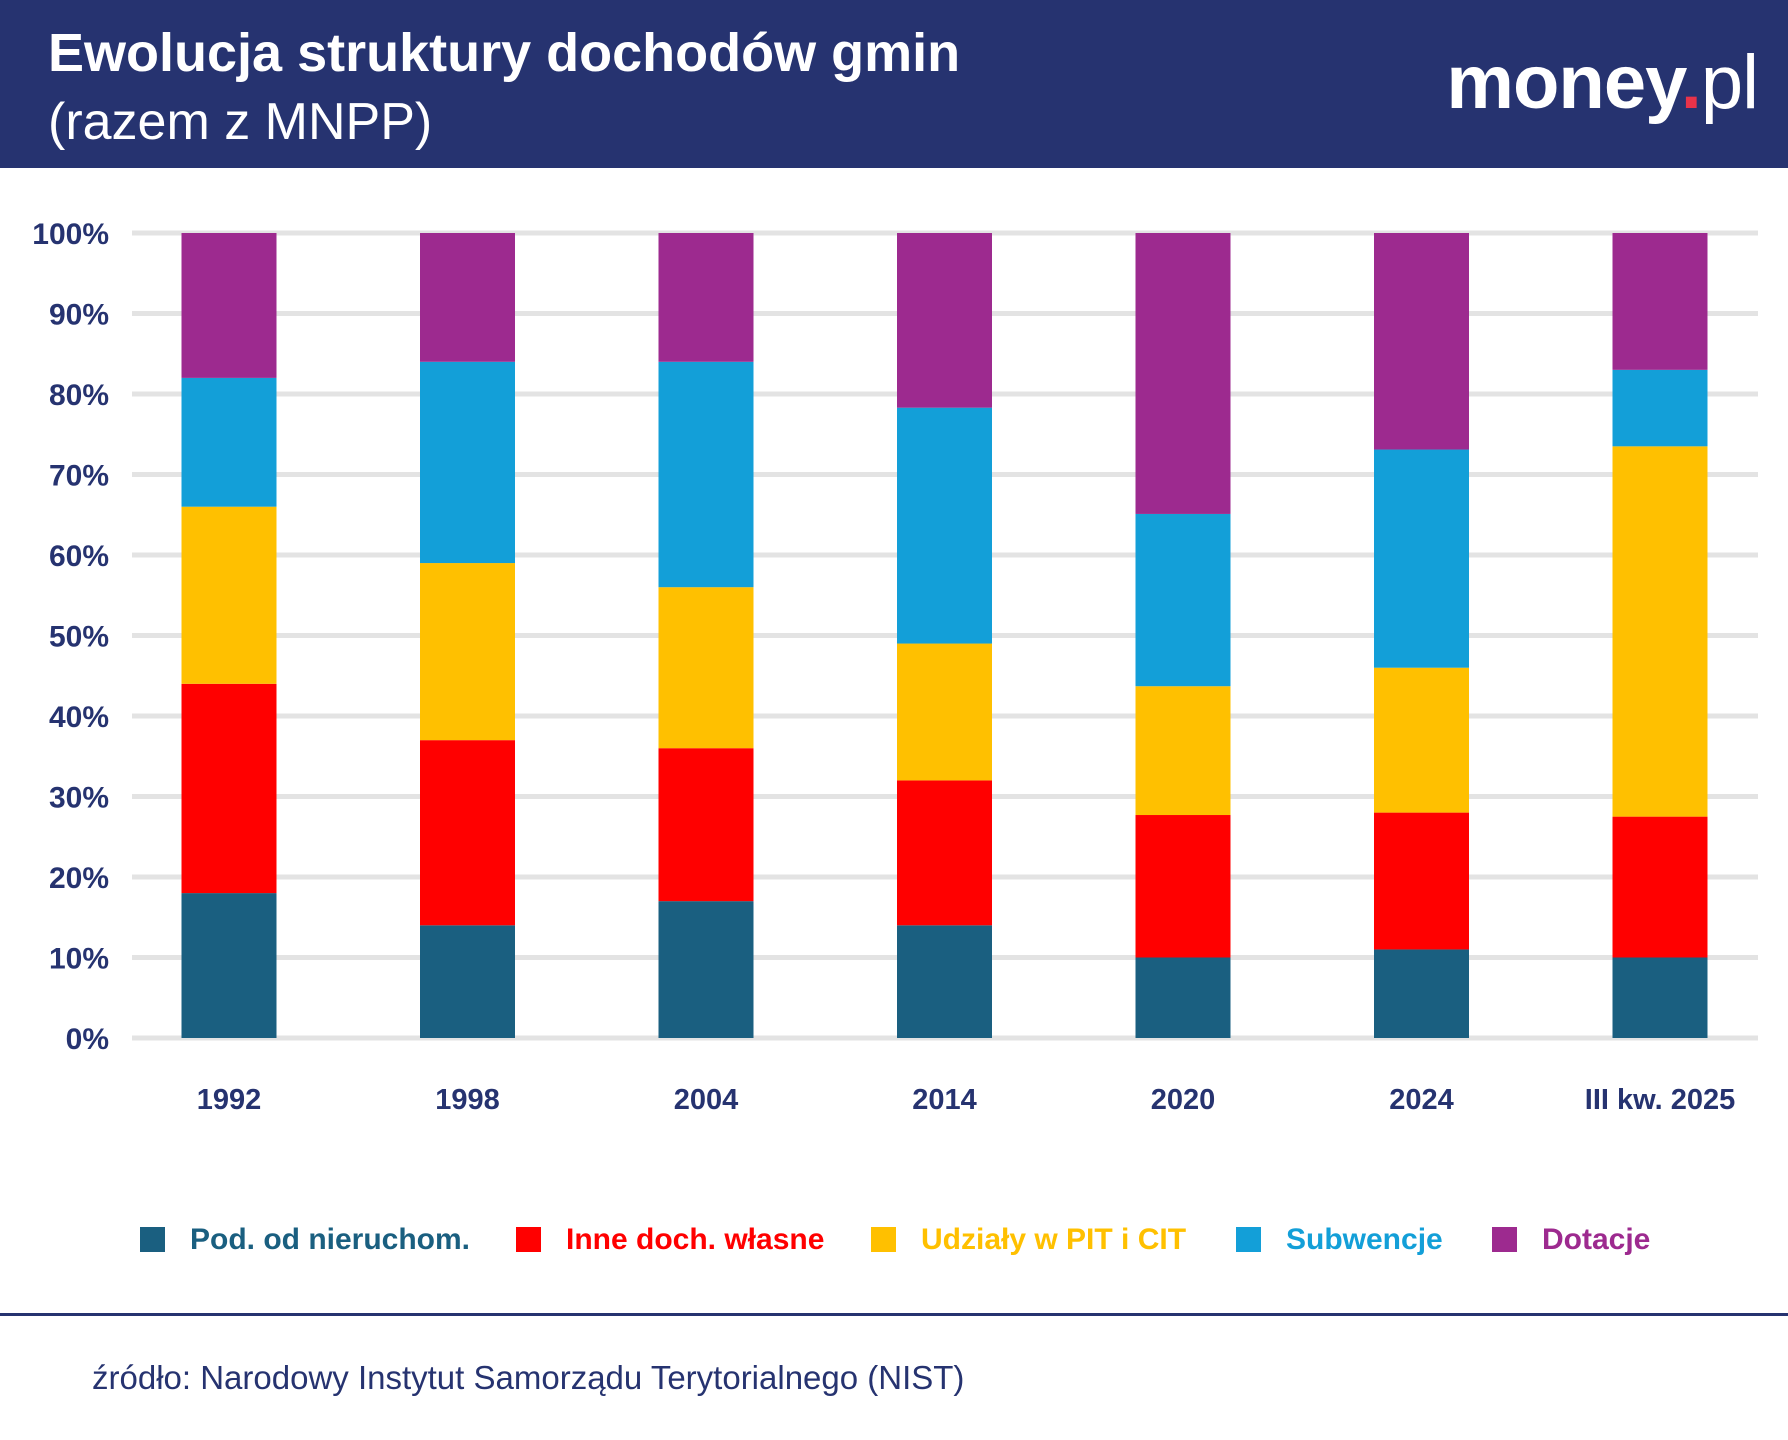  What do you see at coordinates (79, 637) in the screenshot?
I see `y-tick-label: 50%` at bounding box center [79, 637].